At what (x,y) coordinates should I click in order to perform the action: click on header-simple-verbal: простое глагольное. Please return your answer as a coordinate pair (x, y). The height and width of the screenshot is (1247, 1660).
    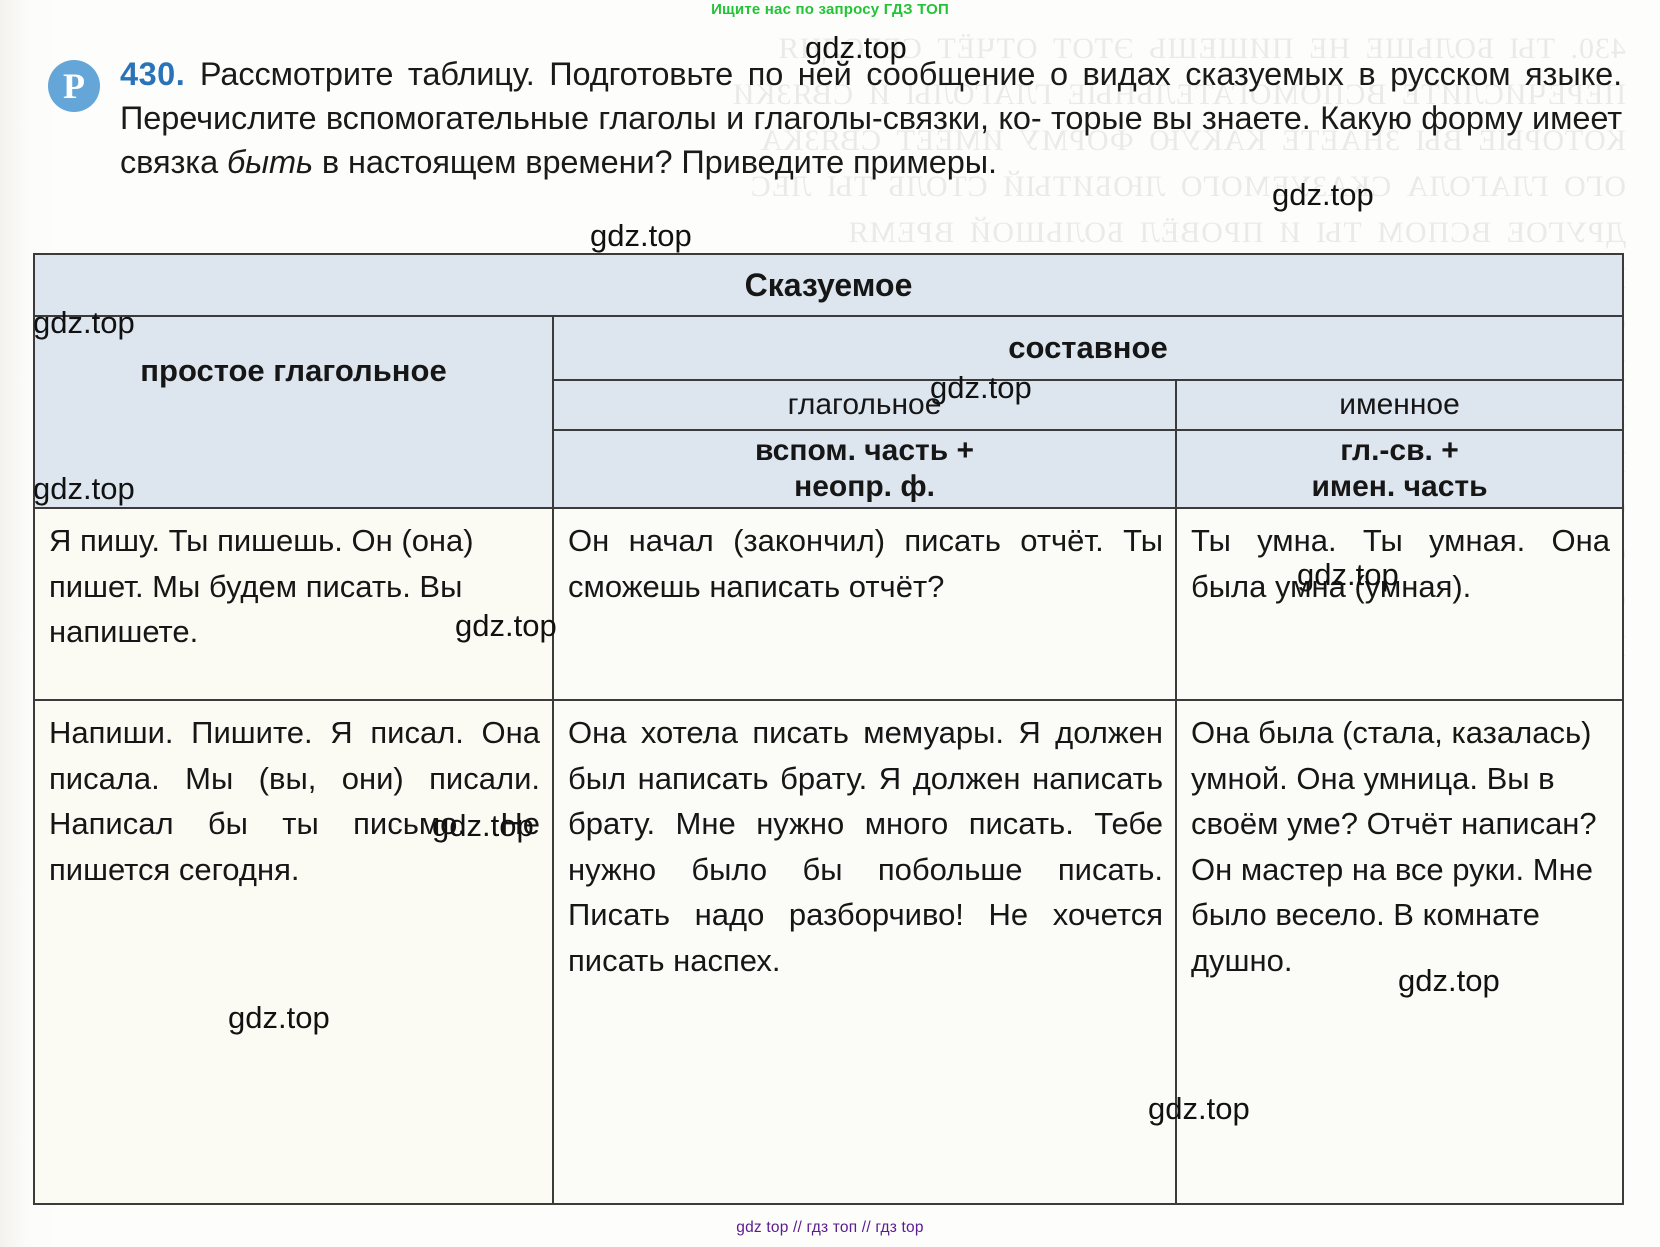
    Looking at the image, I should click on (293, 370).